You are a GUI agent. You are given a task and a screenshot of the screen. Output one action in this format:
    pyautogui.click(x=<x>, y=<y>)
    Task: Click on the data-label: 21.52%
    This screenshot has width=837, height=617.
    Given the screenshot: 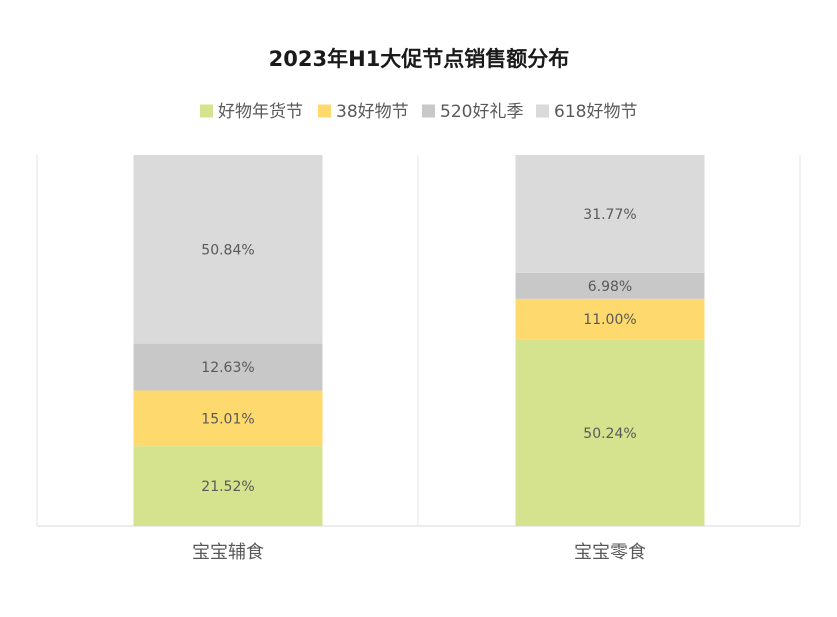 What is the action you would take?
    pyautogui.click(x=227, y=487)
    